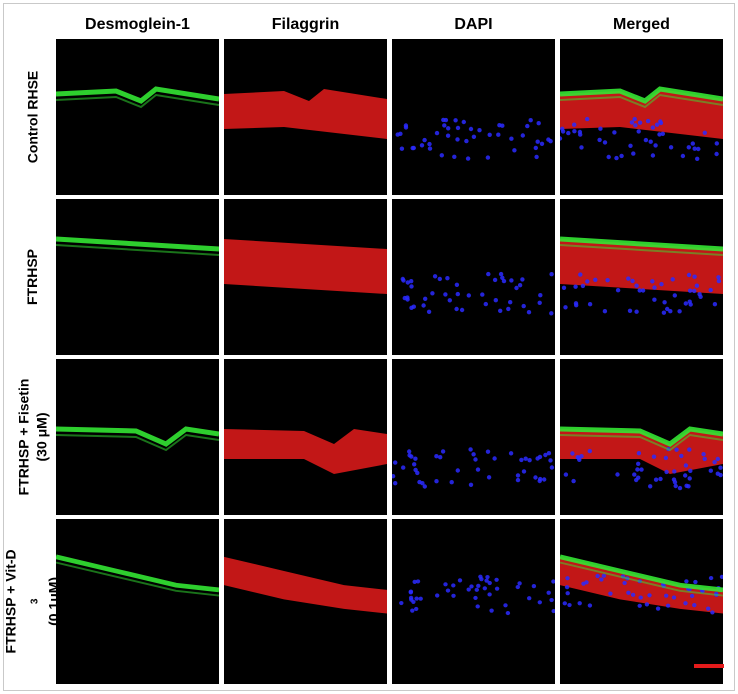 This screenshot has width=738, height=694. I want to click on panel-ftrhsp-merged, so click(641, 277).